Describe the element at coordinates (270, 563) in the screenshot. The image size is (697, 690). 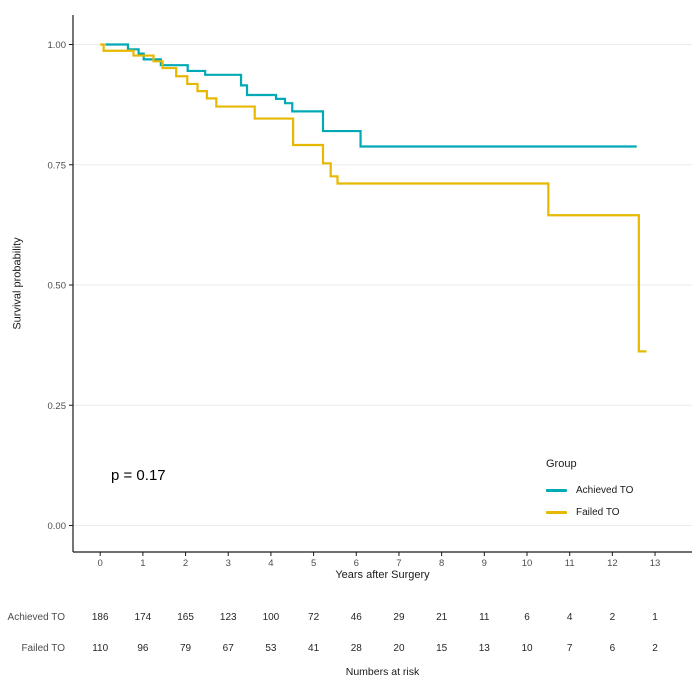
I see `x-tick-label: 4` at that location.